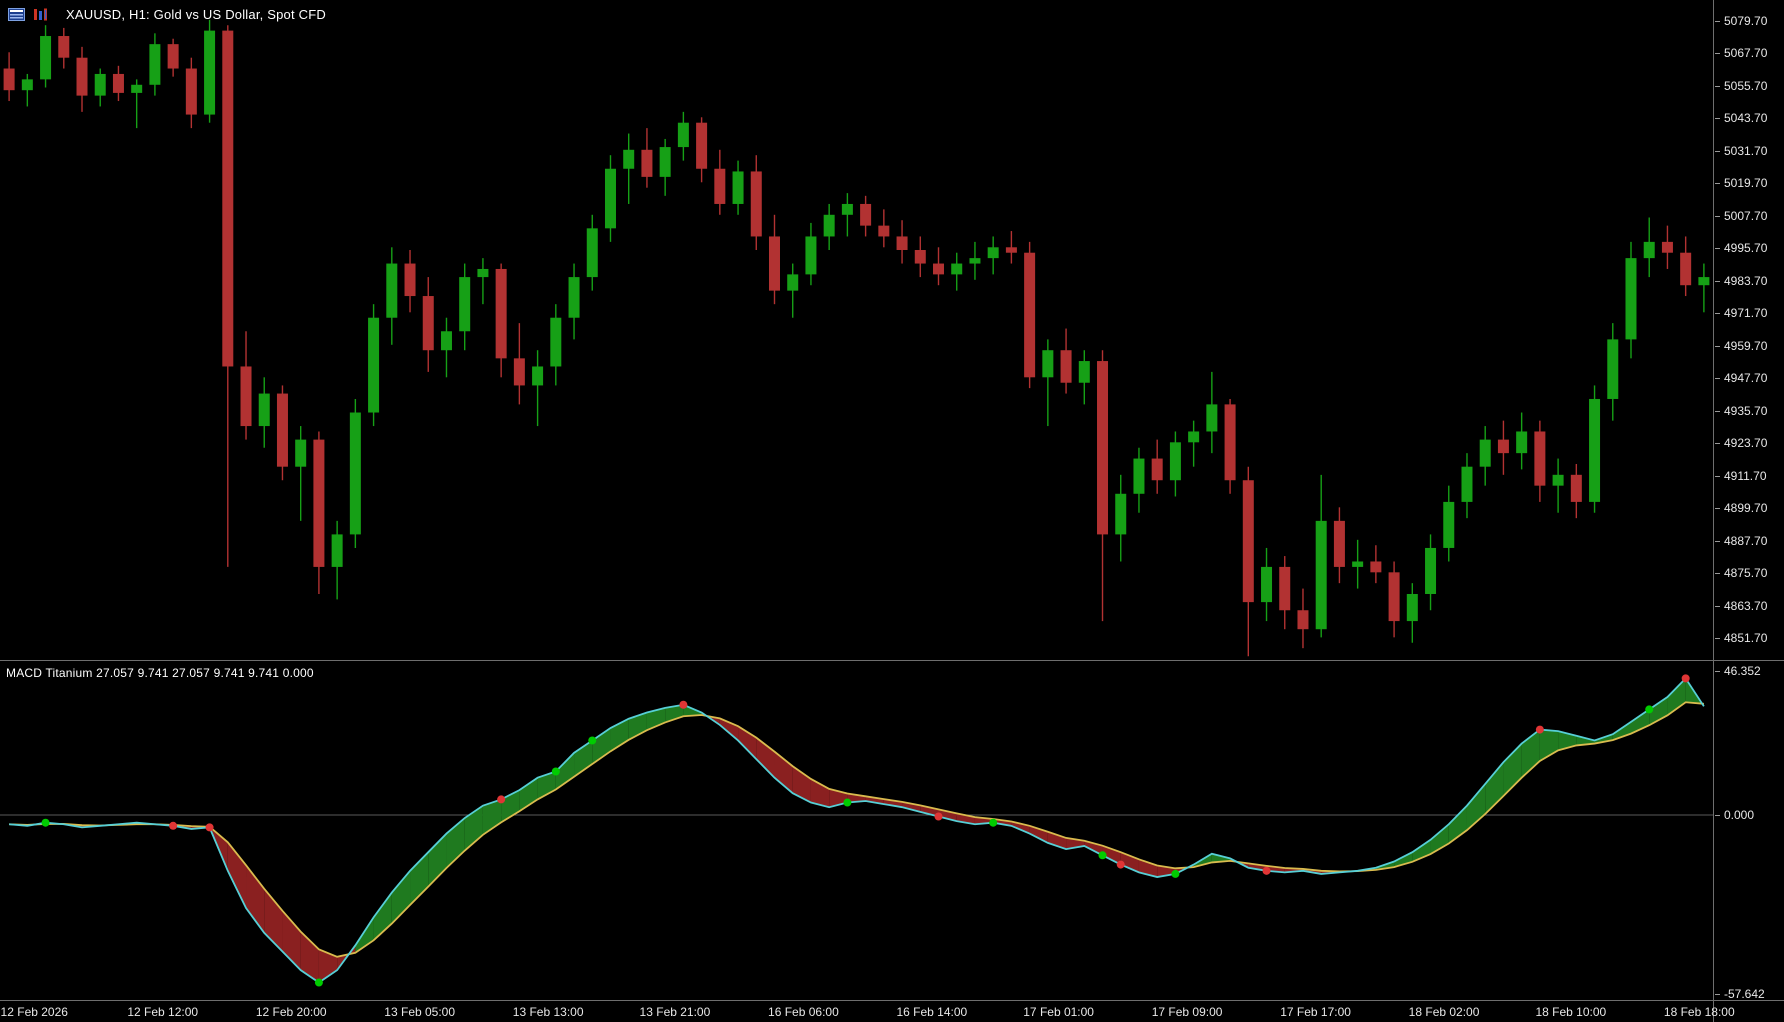 This screenshot has height=1022, width=1784. Describe the element at coordinates (1741, 183) in the screenshot. I see `price-tick-label: 5019.70` at that location.